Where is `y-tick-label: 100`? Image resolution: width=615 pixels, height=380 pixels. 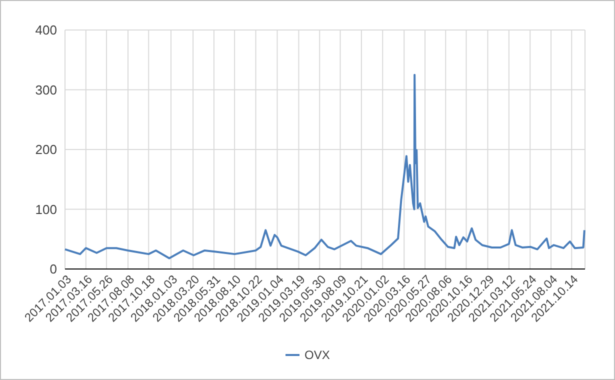 y-tick-label: 100 is located at coordinates (46, 209).